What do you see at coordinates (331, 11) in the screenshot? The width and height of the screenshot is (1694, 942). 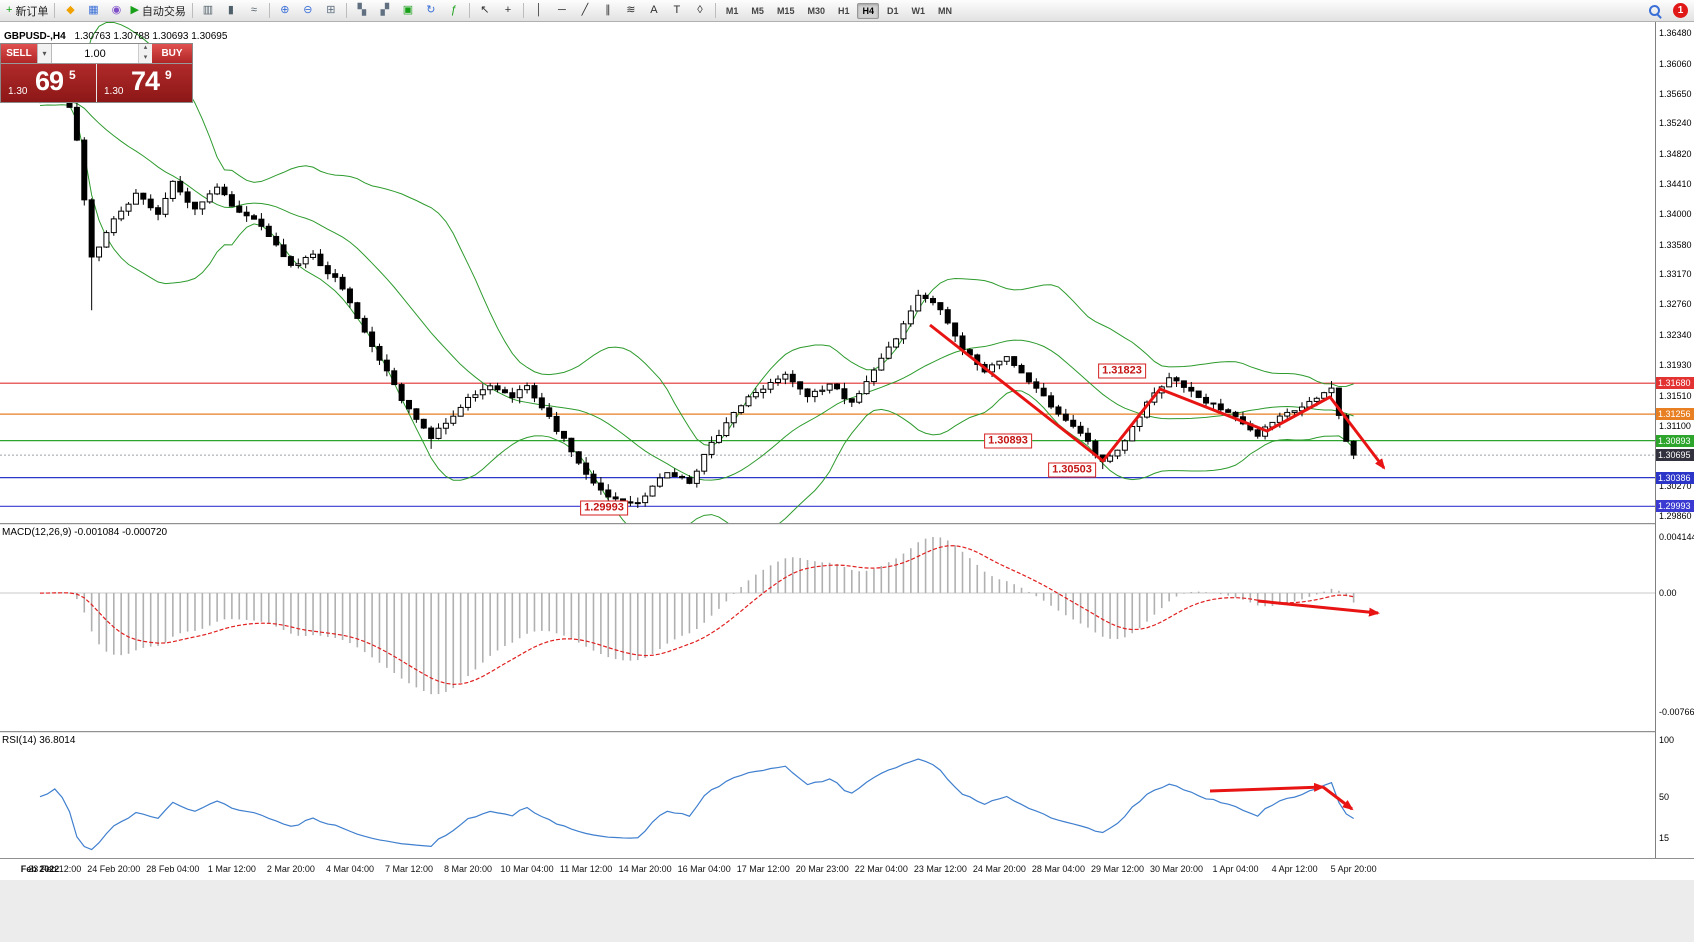 I see `tile-windows-icon: ⊞` at bounding box center [331, 11].